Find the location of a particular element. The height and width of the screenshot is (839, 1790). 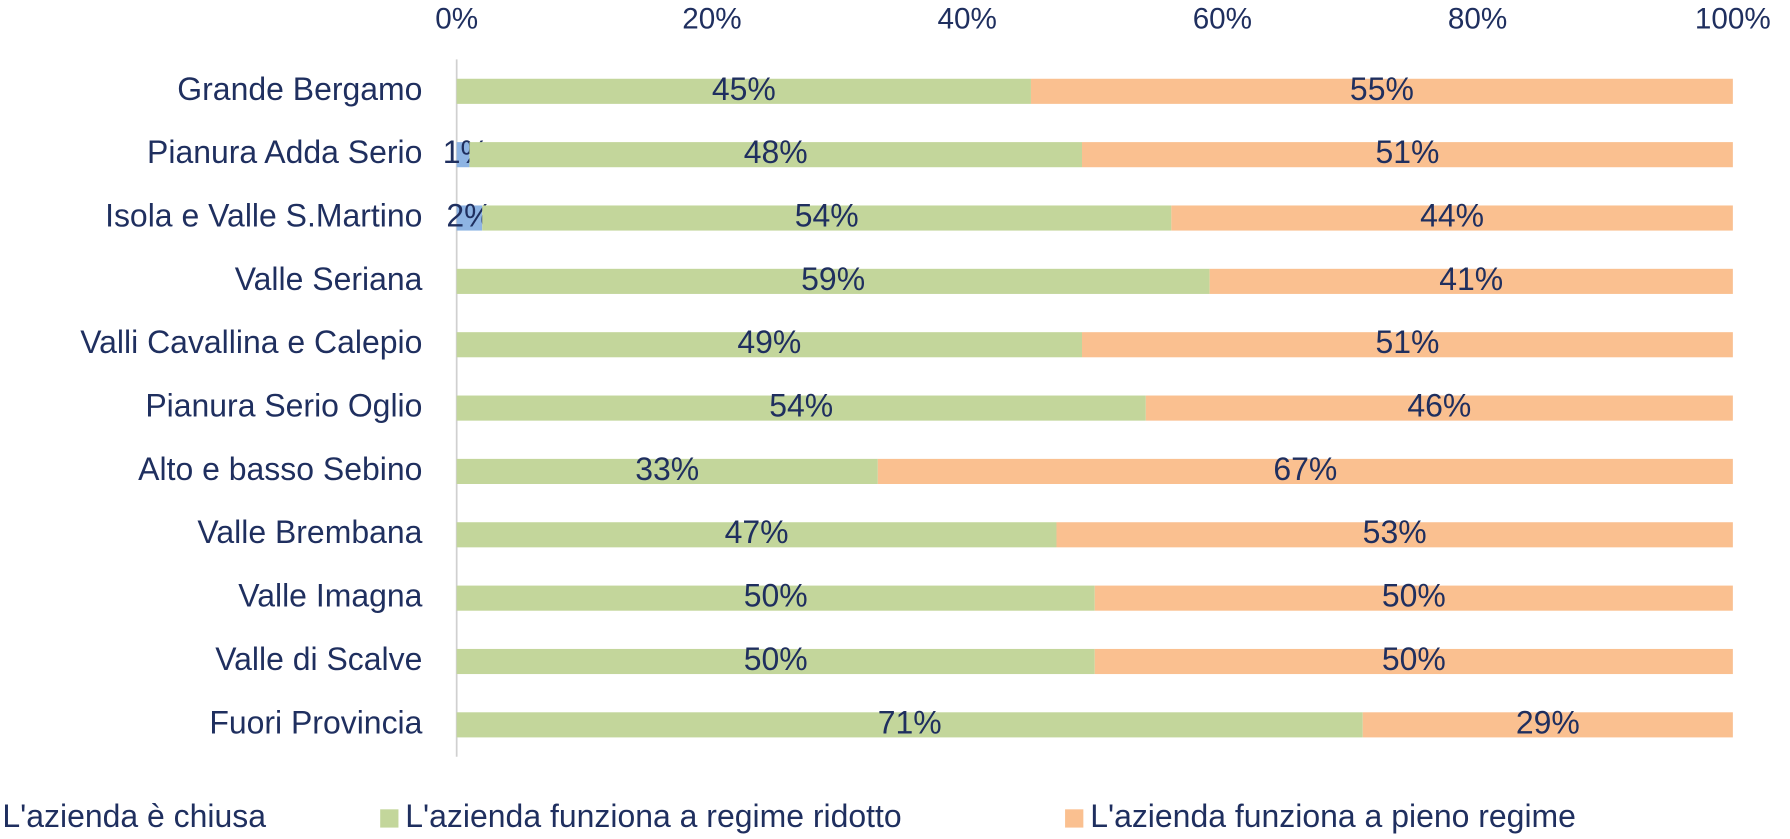

x-tick-label: 60% is located at coordinates (1222, 18).